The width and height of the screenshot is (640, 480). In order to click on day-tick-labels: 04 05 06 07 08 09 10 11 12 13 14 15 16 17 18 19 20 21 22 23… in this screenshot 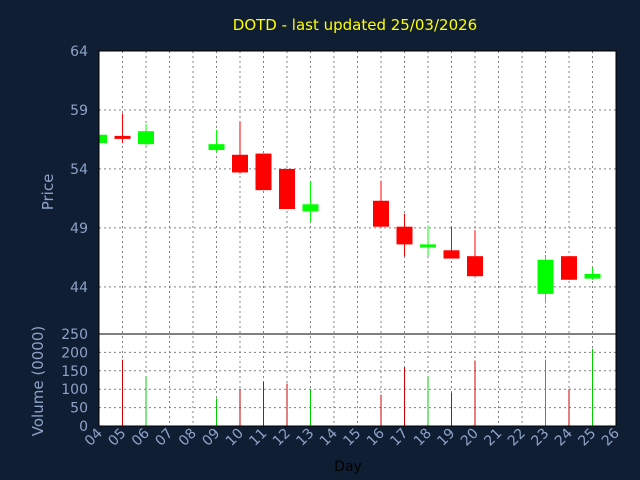, I will do `click(352, 437)`.